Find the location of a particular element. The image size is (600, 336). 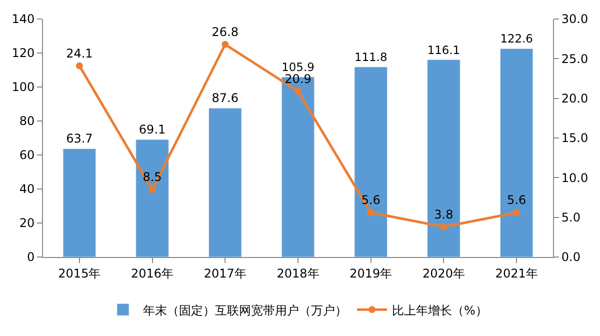

y-tick-label: 80 is located at coordinates (27, 121).